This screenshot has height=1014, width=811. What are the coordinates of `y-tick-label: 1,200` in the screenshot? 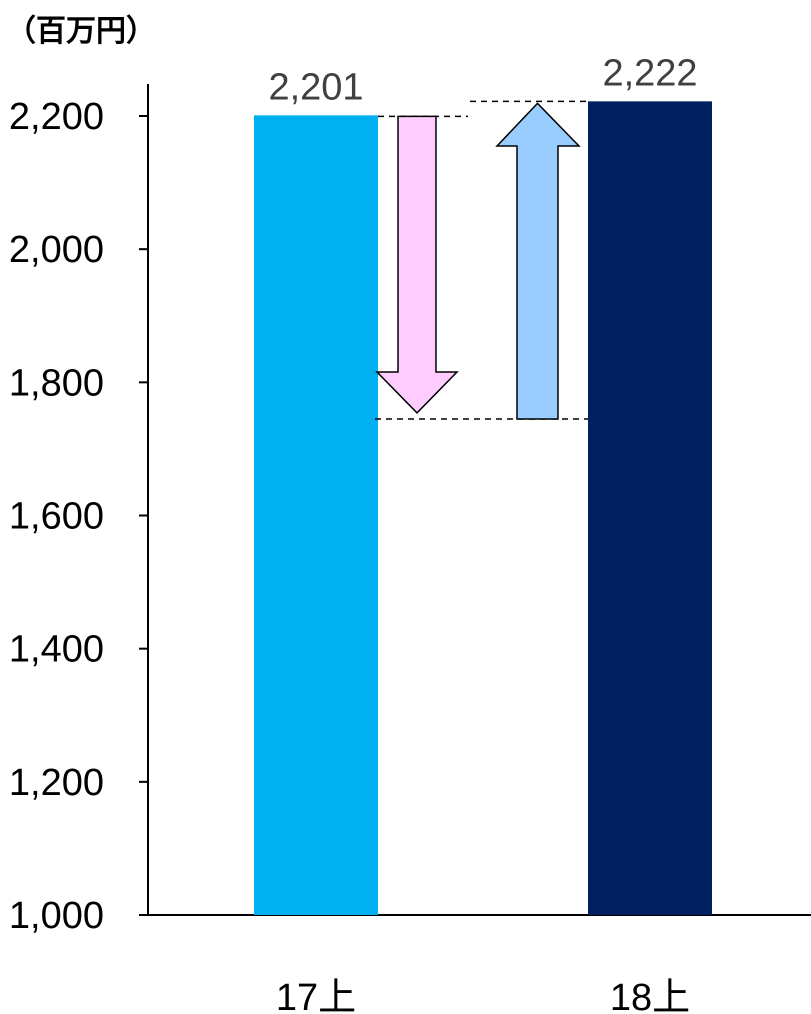 It's located at (56, 783).